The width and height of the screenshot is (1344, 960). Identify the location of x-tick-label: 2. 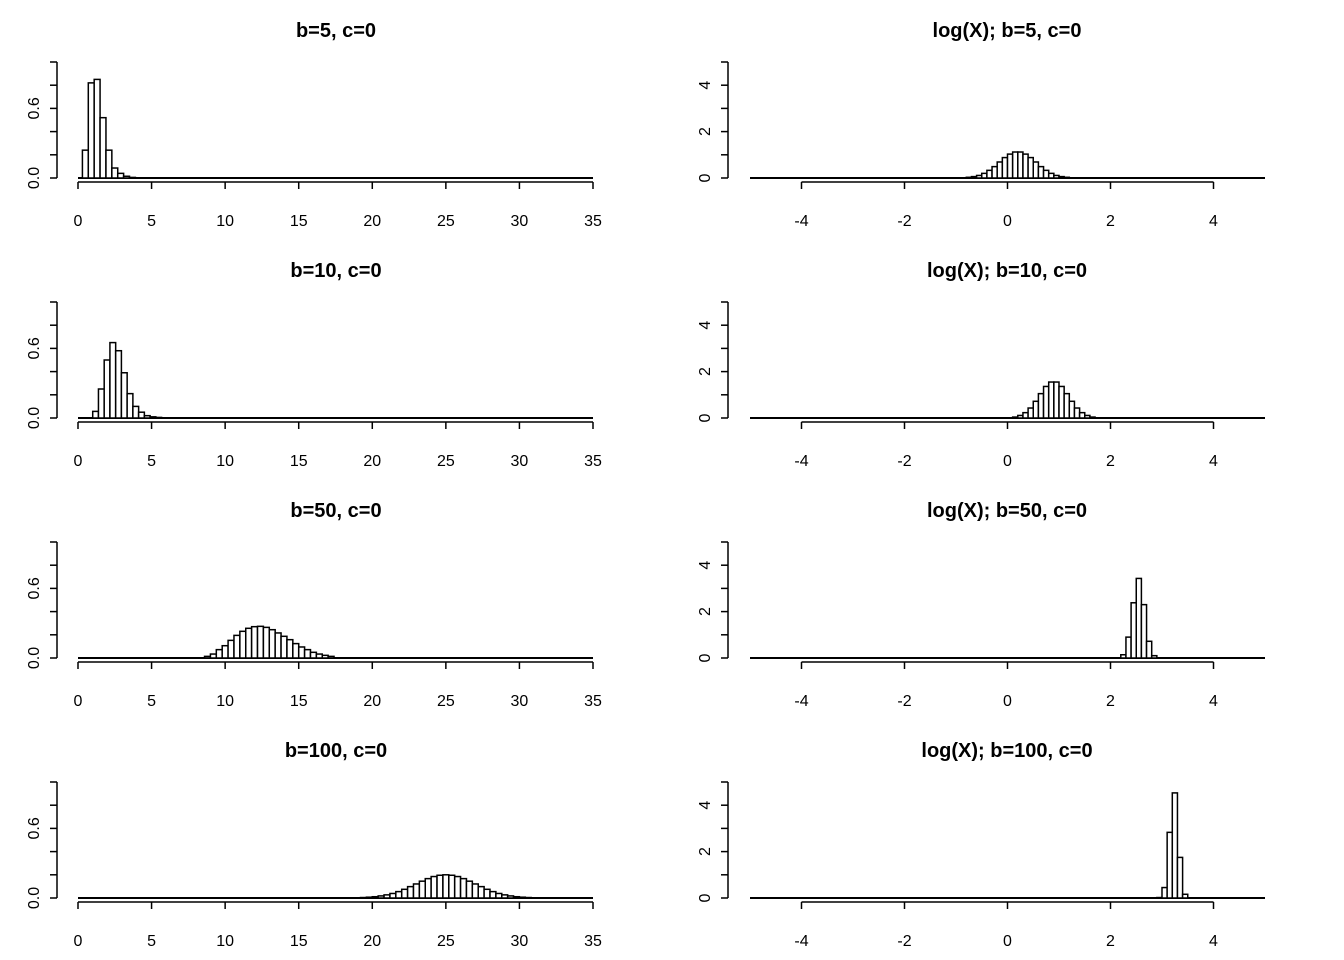
(1110, 461).